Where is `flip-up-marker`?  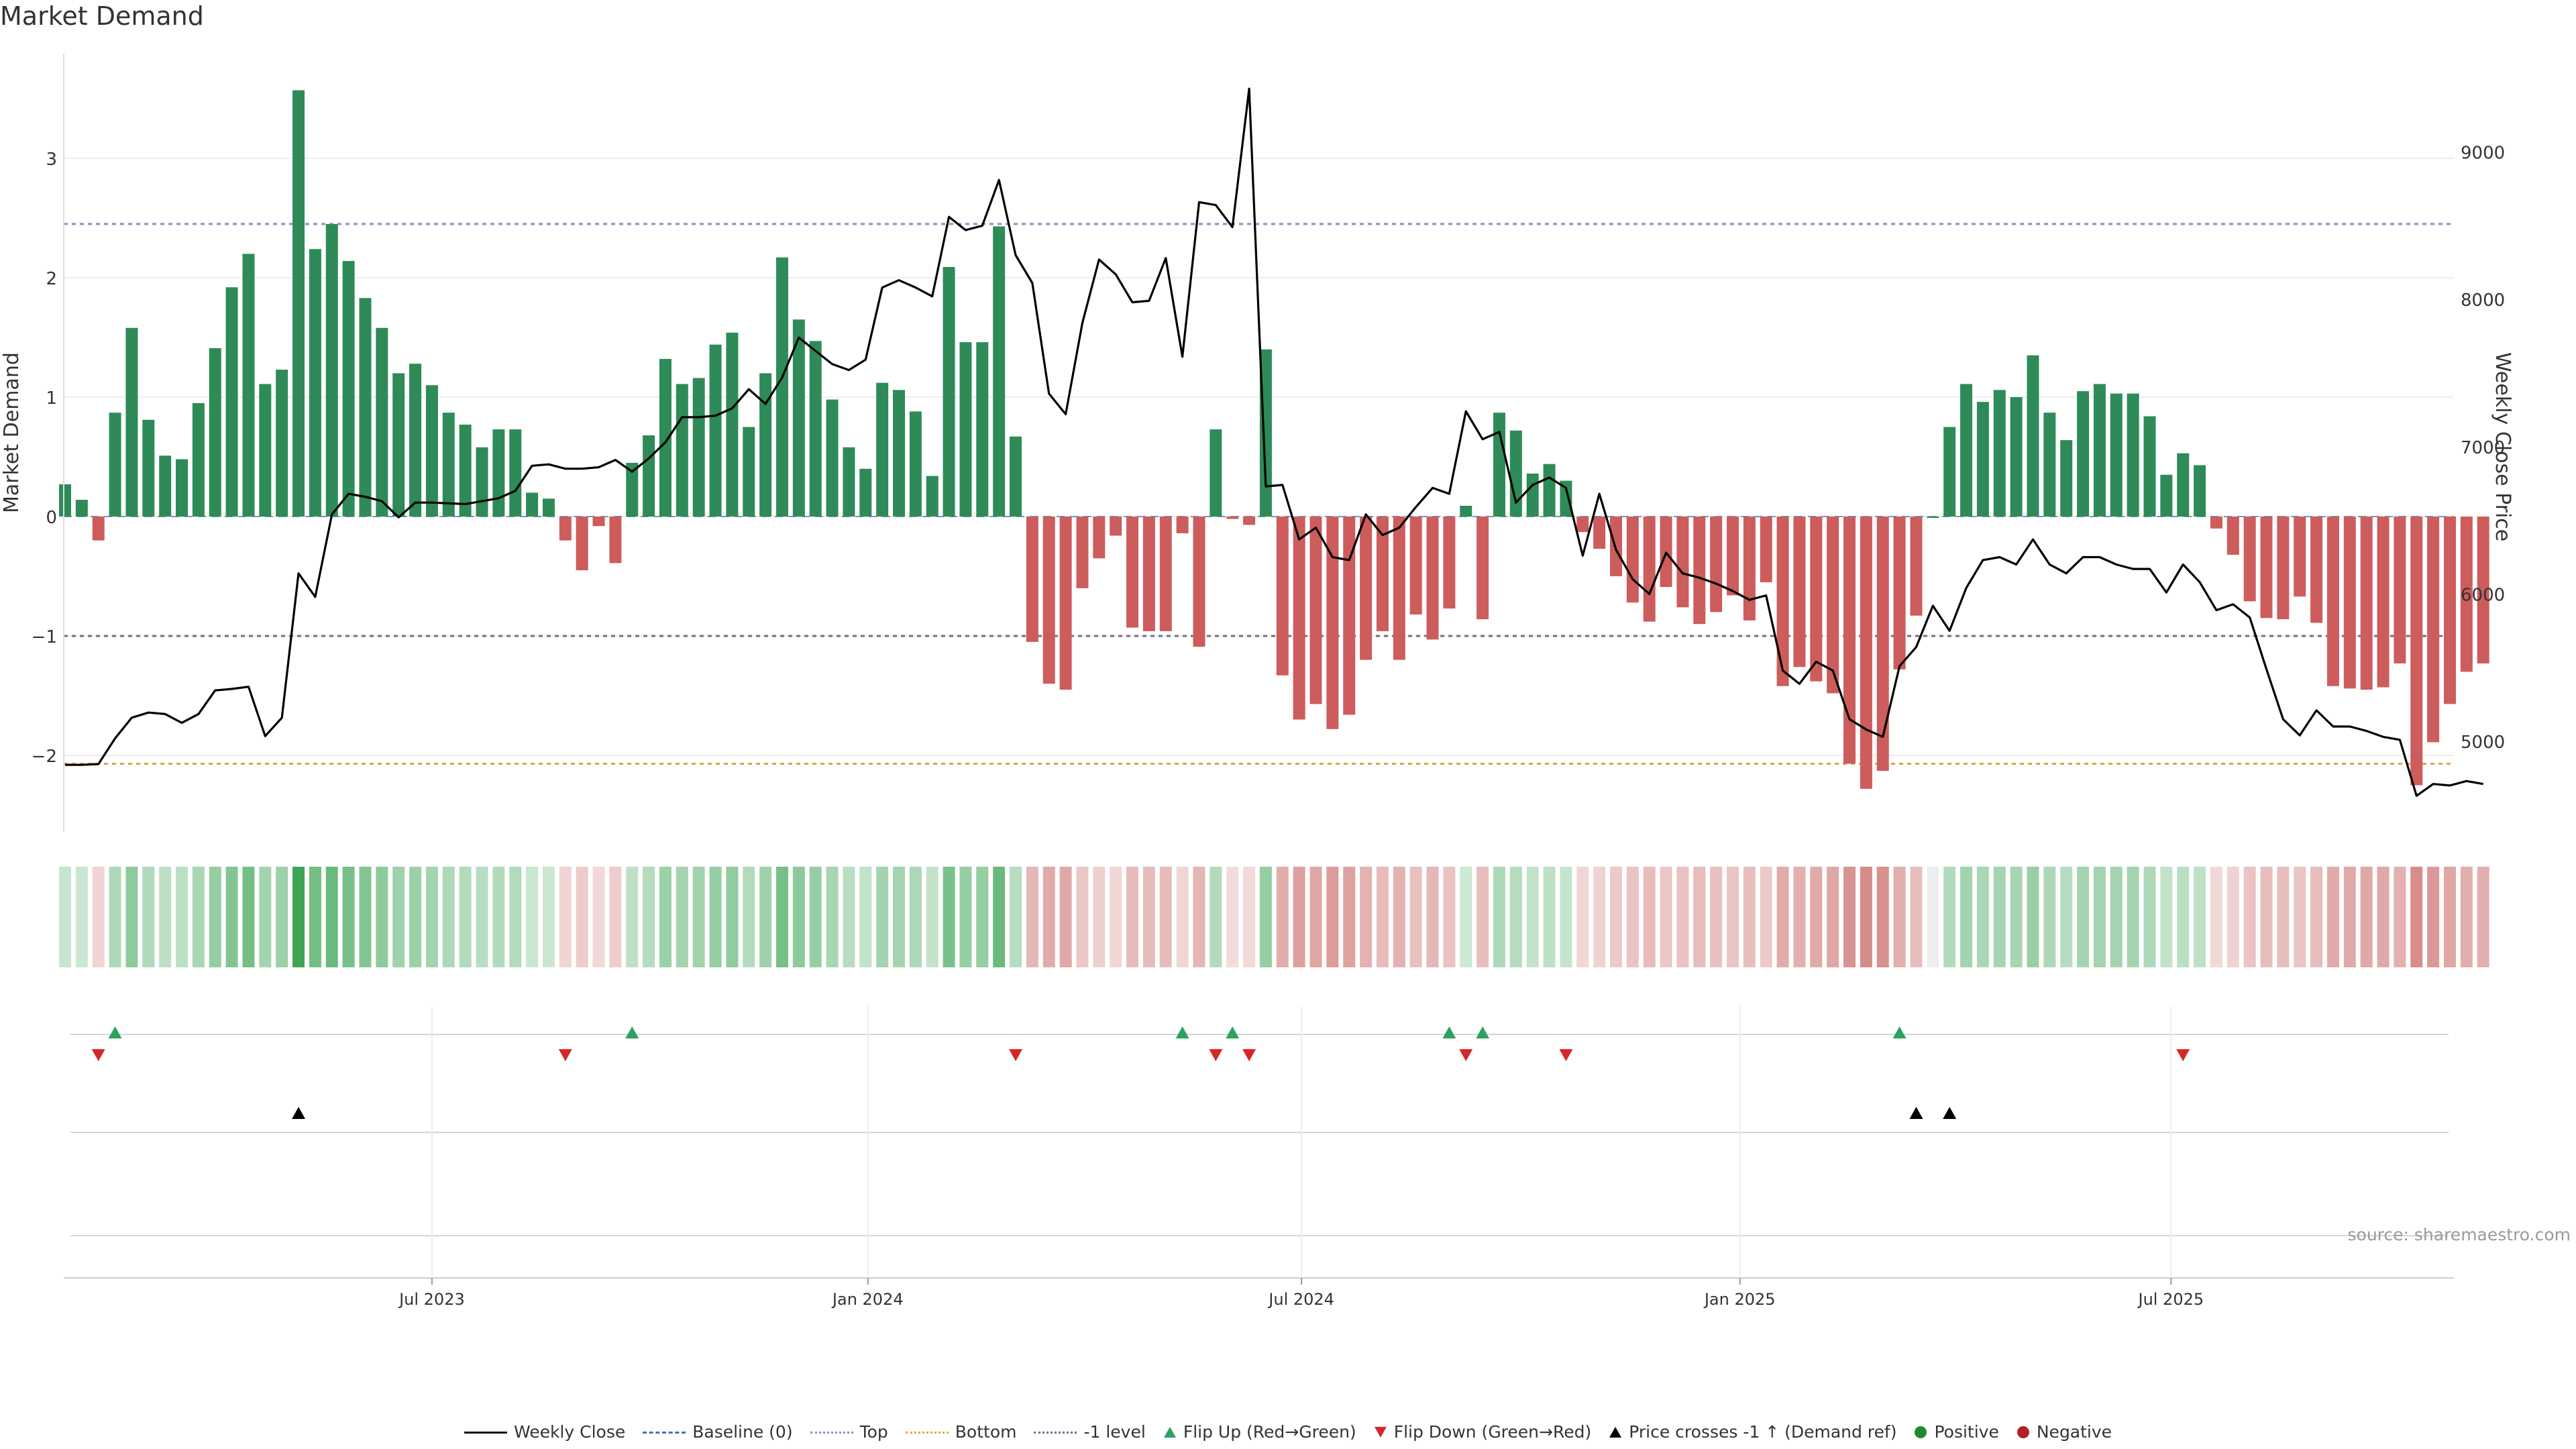 flip-up-marker is located at coordinates (1233, 1032).